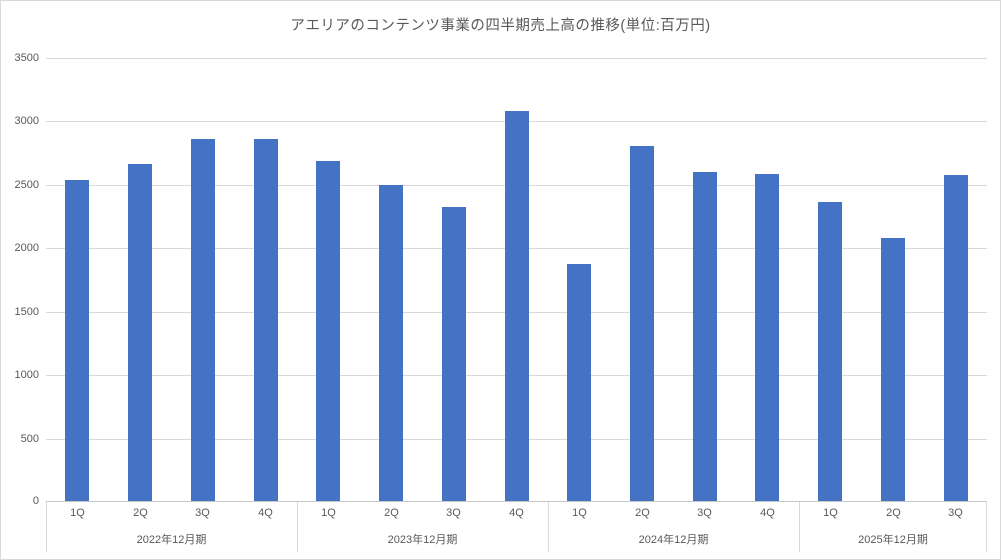  Describe the element at coordinates (35, 501) in the screenshot. I see `y-tick-label: 0` at that location.